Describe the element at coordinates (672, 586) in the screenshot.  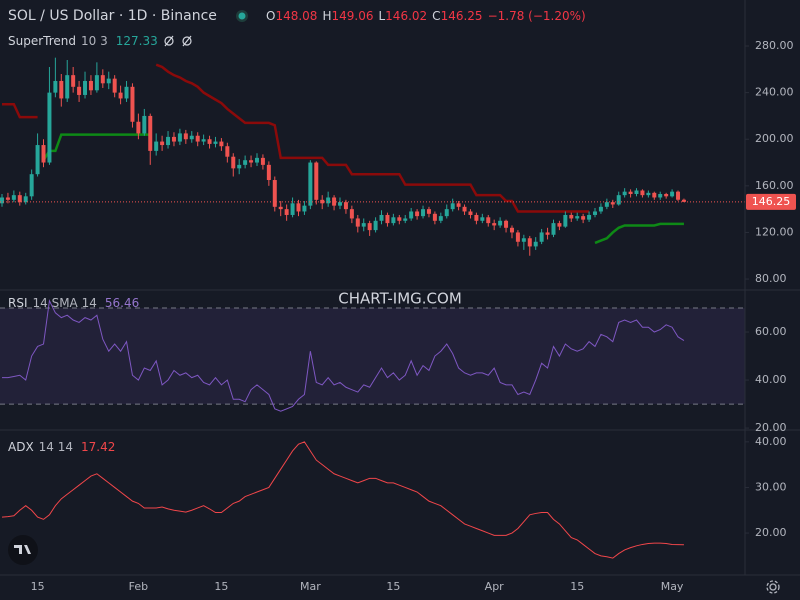
I see `x-tick-label: May` at that location.